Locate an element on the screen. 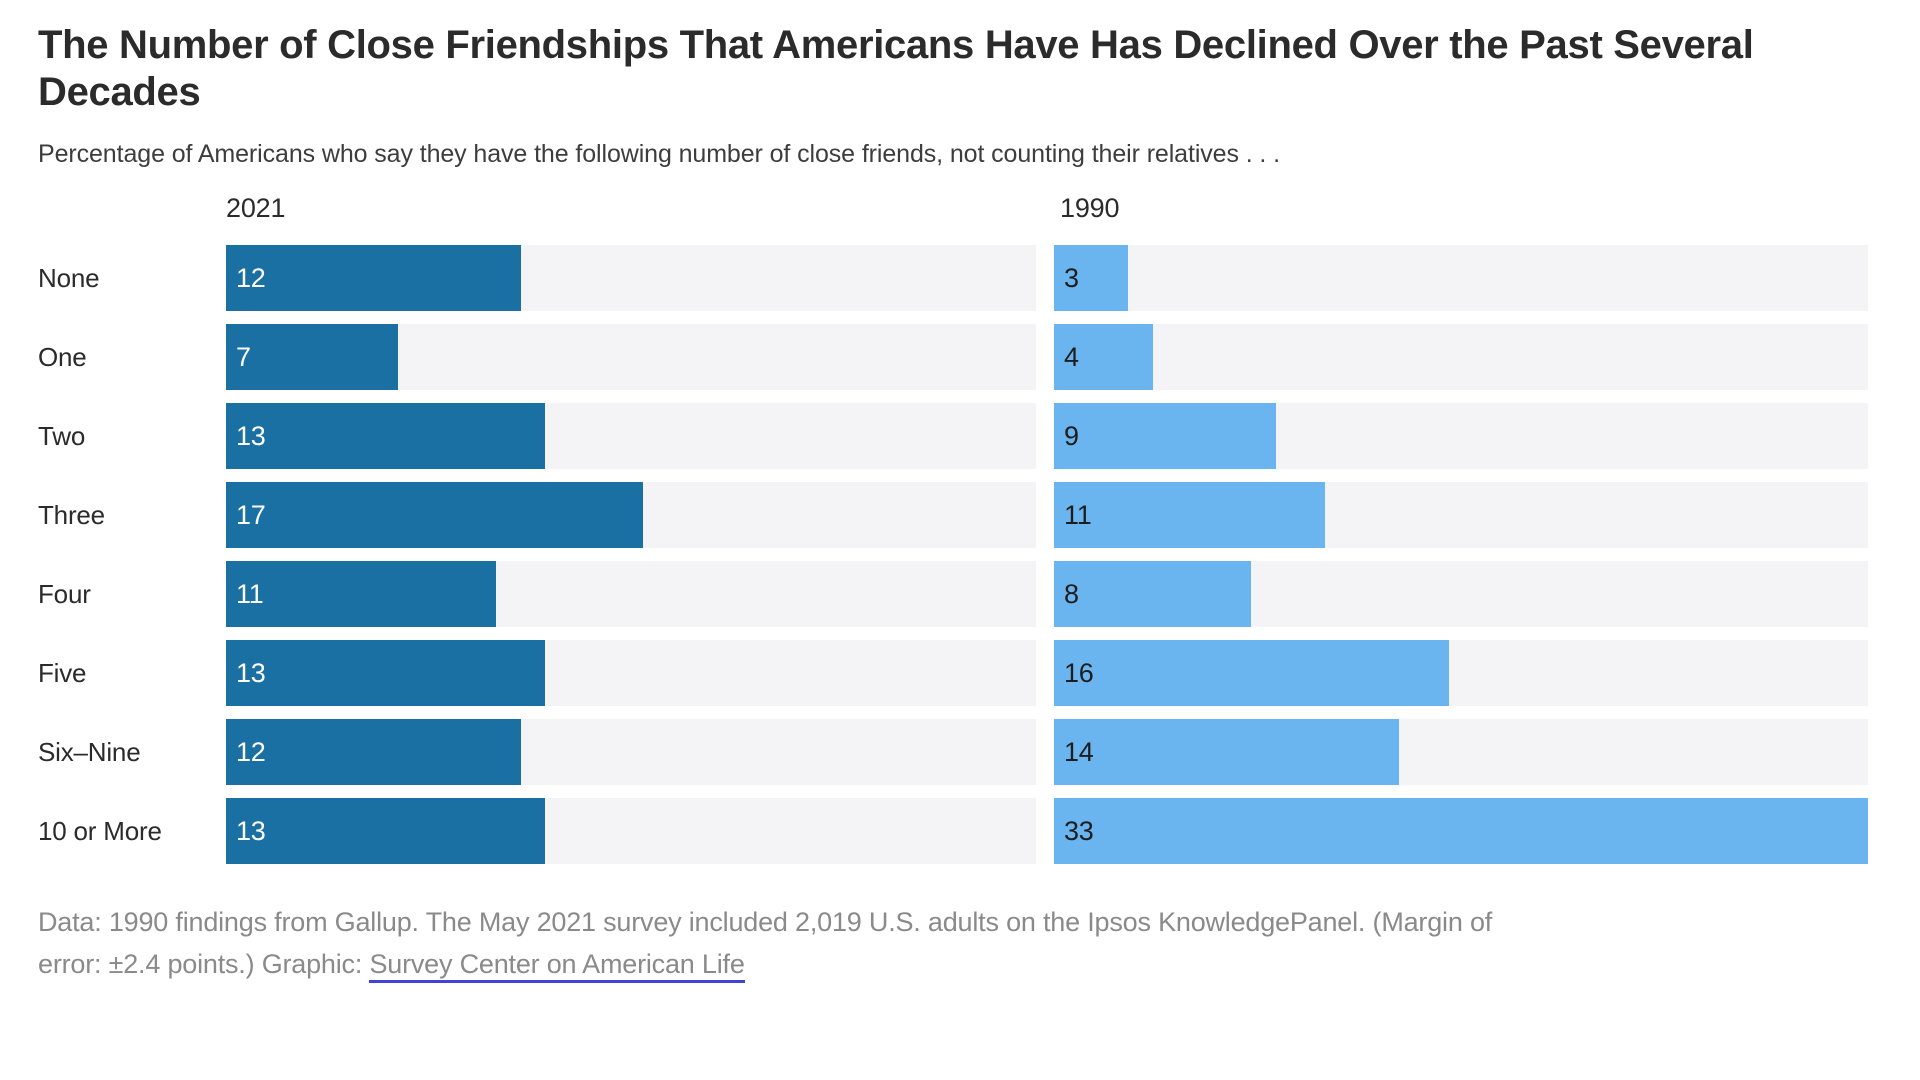  row-tracks: 11 8 is located at coordinates (1053, 594).